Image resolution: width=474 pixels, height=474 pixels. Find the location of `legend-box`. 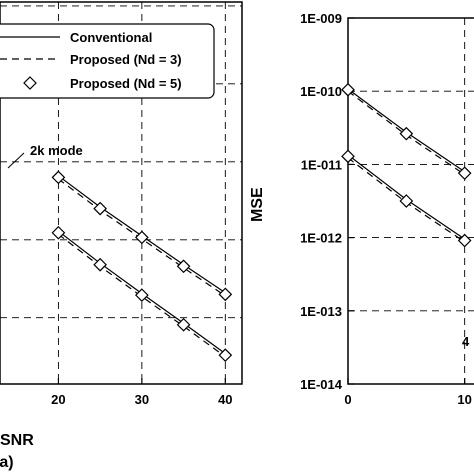

legend-box is located at coordinates (107, 61).